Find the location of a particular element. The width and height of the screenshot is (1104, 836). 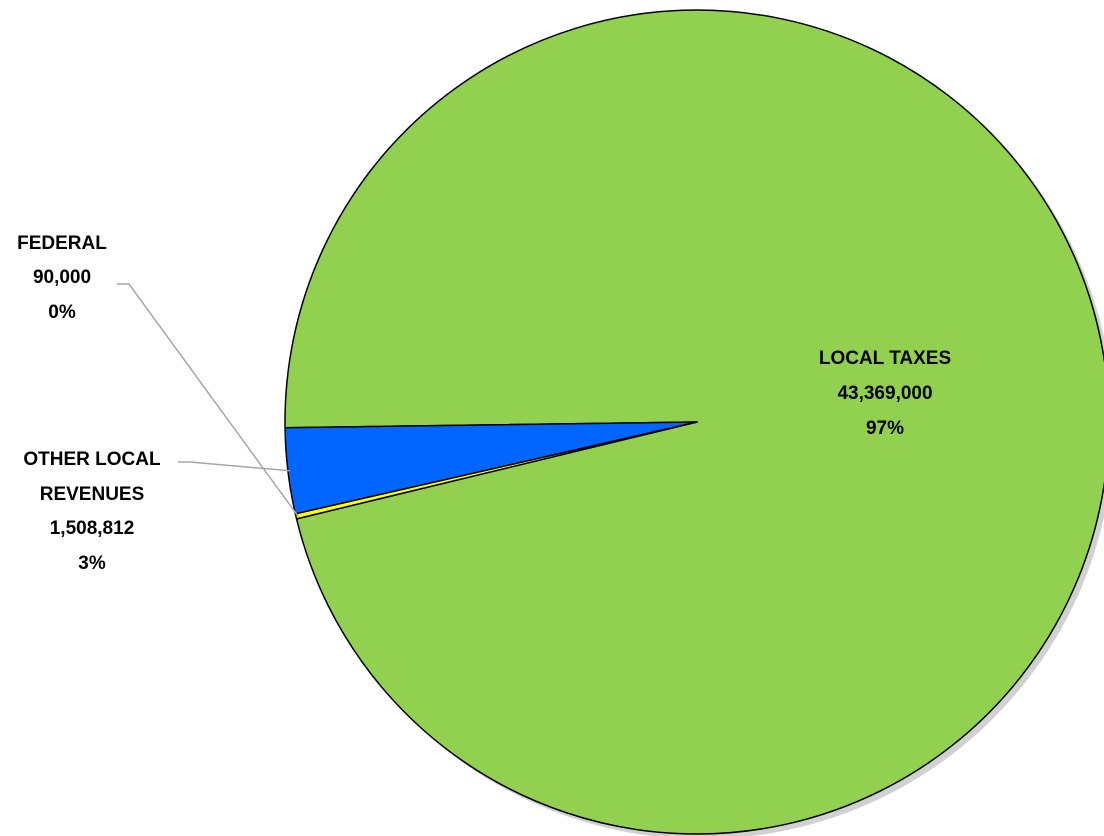

leader-line-other-local-revenues is located at coordinates (234, 466).